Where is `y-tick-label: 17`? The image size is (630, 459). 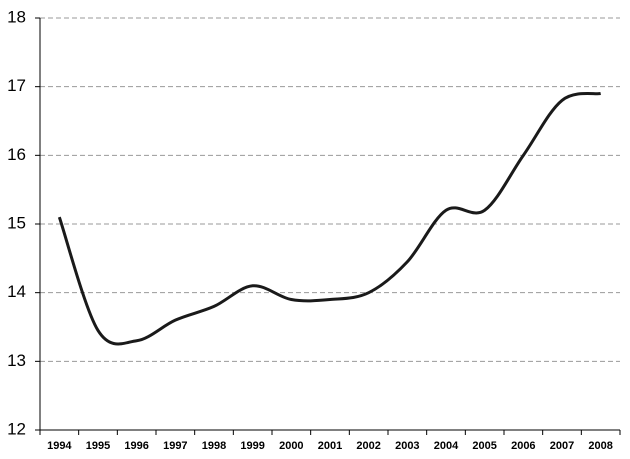 y-tick-label: 17 is located at coordinates (16, 85).